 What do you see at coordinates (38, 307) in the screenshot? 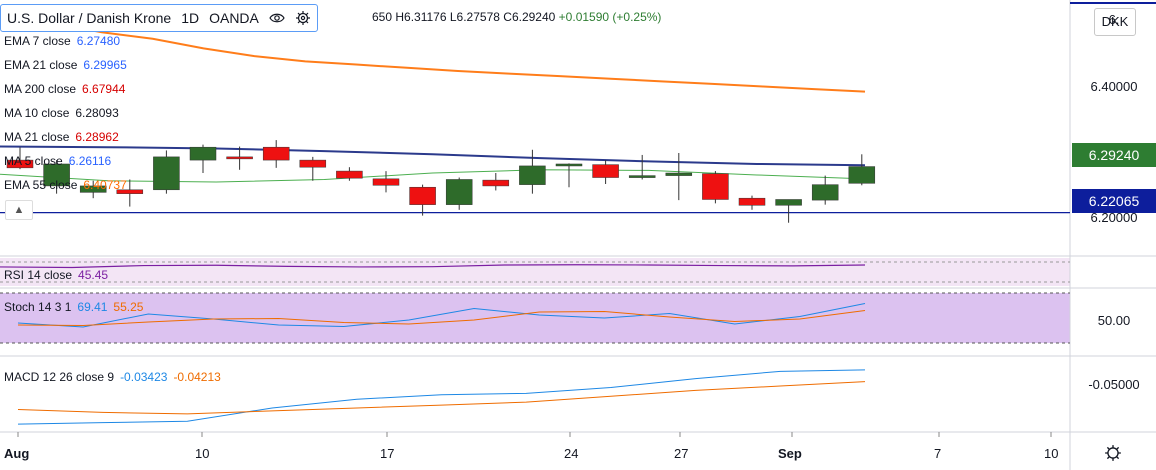
I see `stoch-label: Stoch 14 3 1` at bounding box center [38, 307].